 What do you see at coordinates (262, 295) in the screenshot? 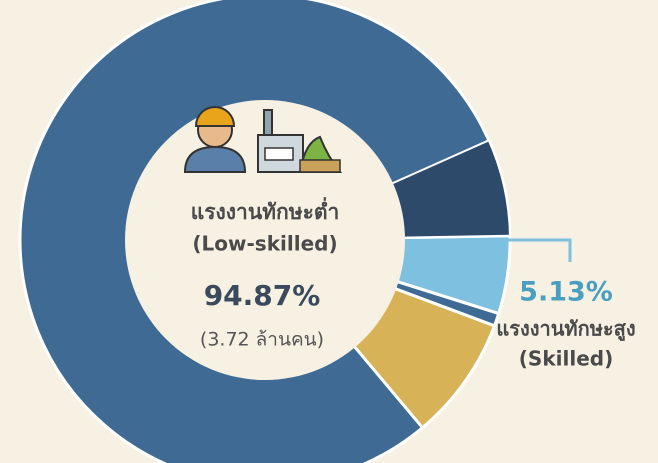
I see `value-label: 94.87%` at bounding box center [262, 295].